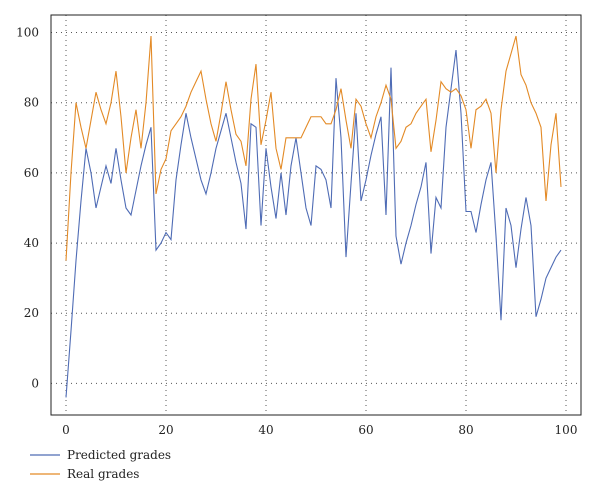 This screenshot has width=600, height=500. Describe the element at coordinates (103, 474) in the screenshot. I see `legend-label-real: Real grades` at that location.